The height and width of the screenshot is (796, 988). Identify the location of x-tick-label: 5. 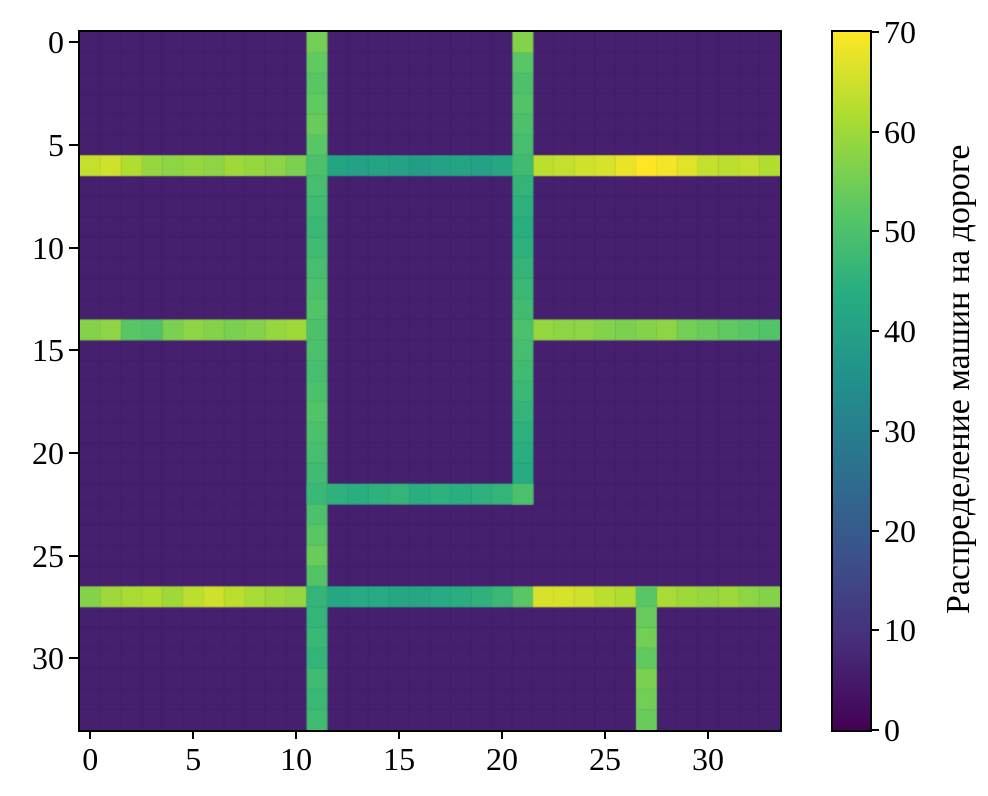
(193, 759).